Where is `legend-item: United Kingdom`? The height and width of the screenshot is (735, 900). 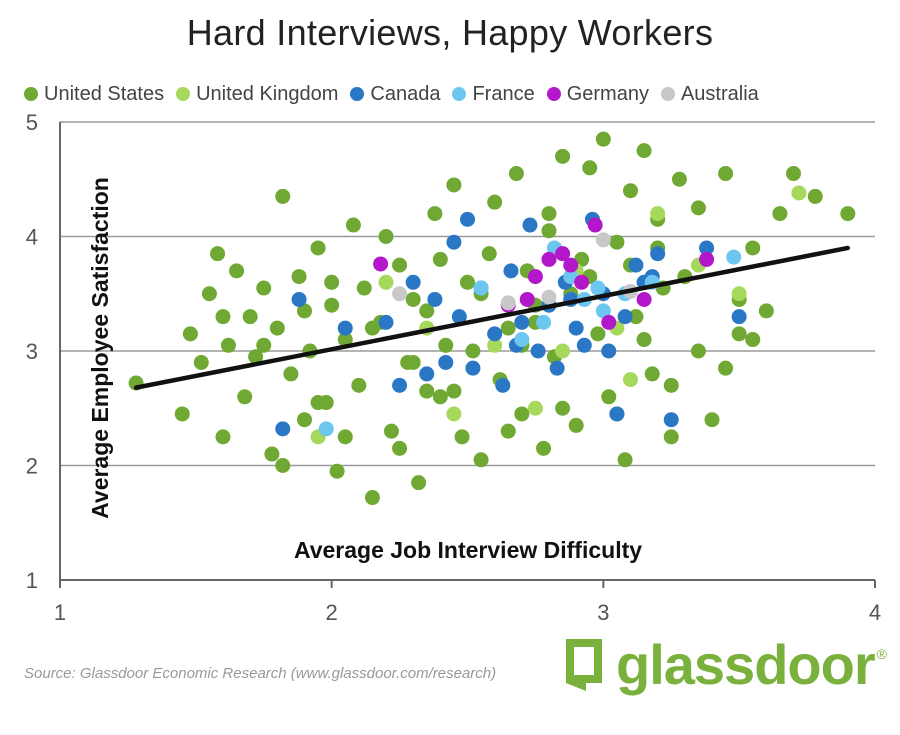 legend-item: United Kingdom is located at coordinates (257, 94).